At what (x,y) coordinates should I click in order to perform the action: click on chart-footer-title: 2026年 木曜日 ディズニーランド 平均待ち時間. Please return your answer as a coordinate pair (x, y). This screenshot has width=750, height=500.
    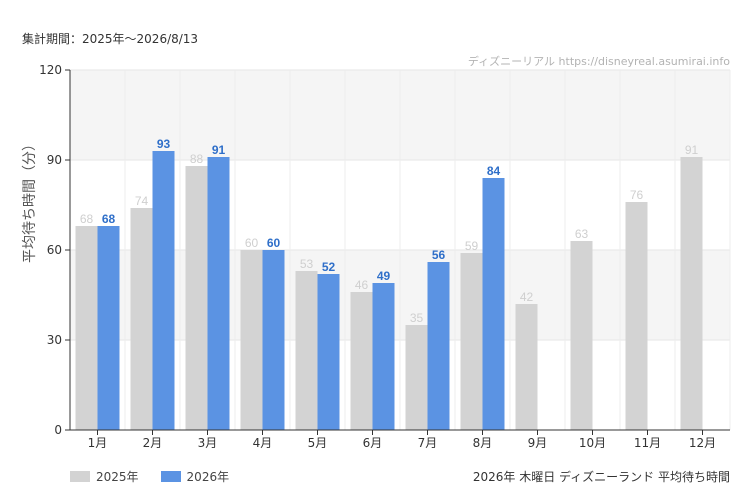
    Looking at the image, I should click on (601, 477).